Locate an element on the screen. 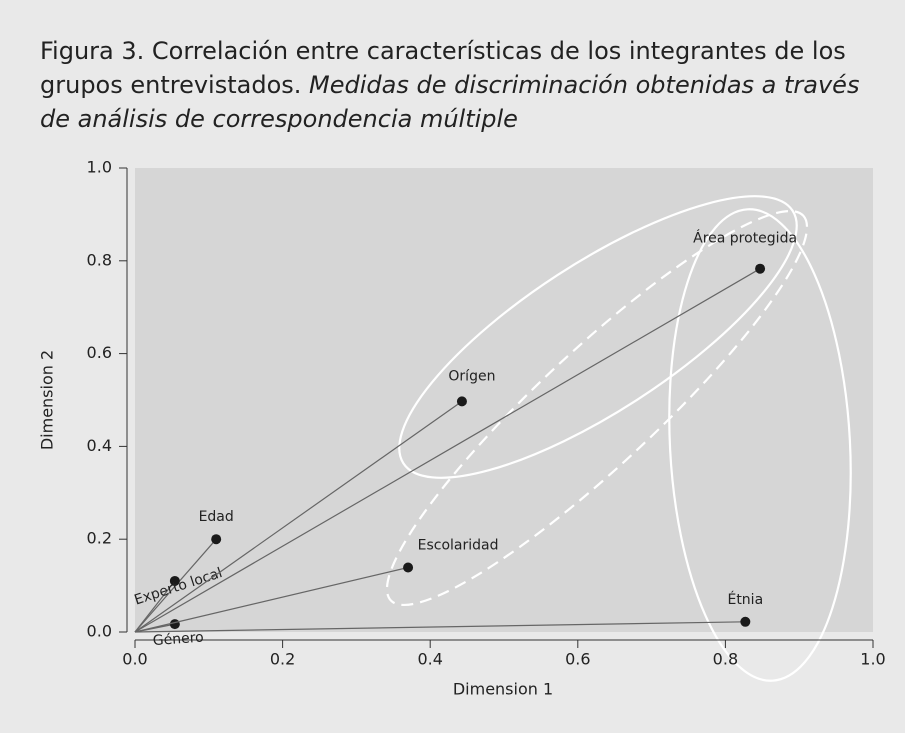 The width and height of the screenshot is (905, 733). point-label: Orígen is located at coordinates (471, 376).